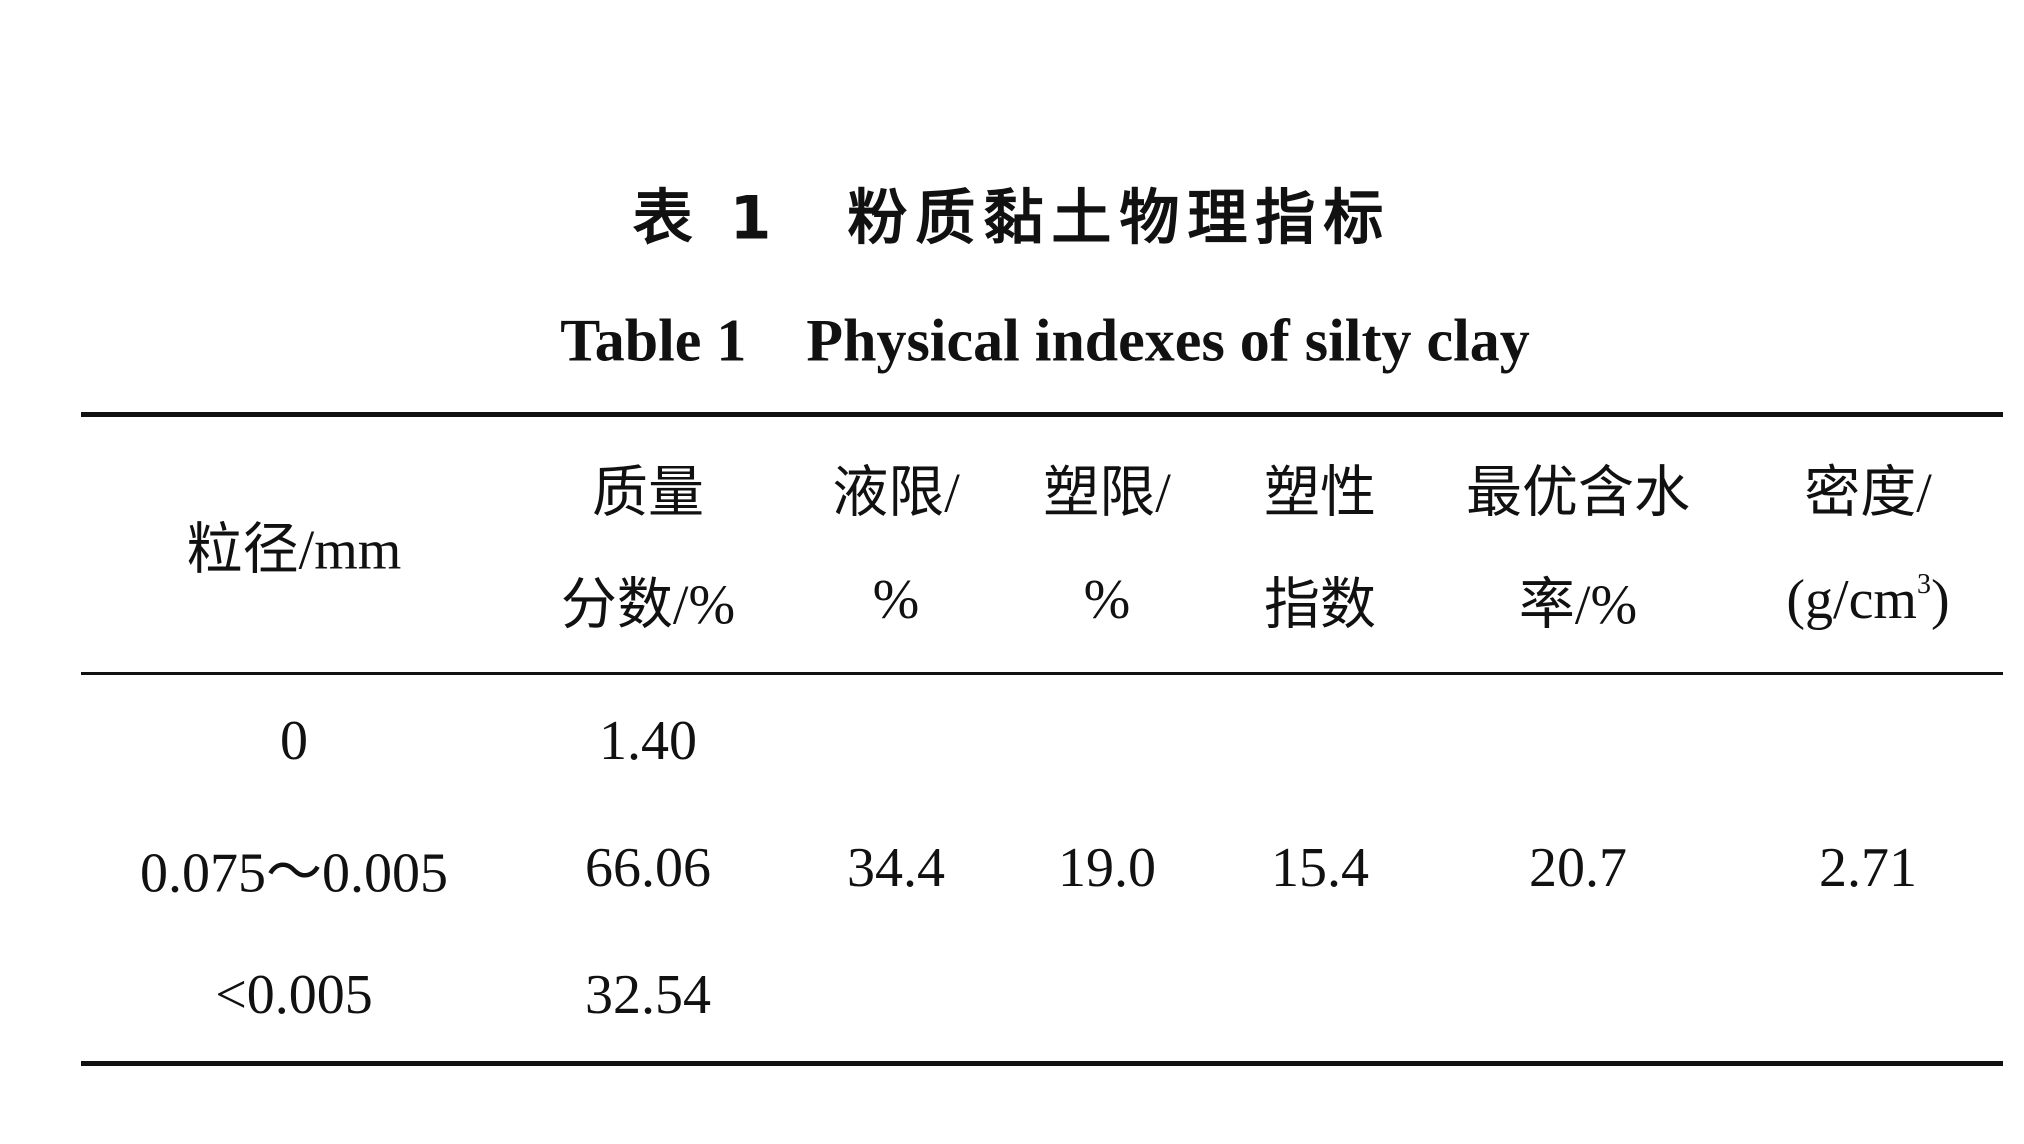  What do you see at coordinates (648, 741) in the screenshot?
I see `body-cell: 1.40` at bounding box center [648, 741].